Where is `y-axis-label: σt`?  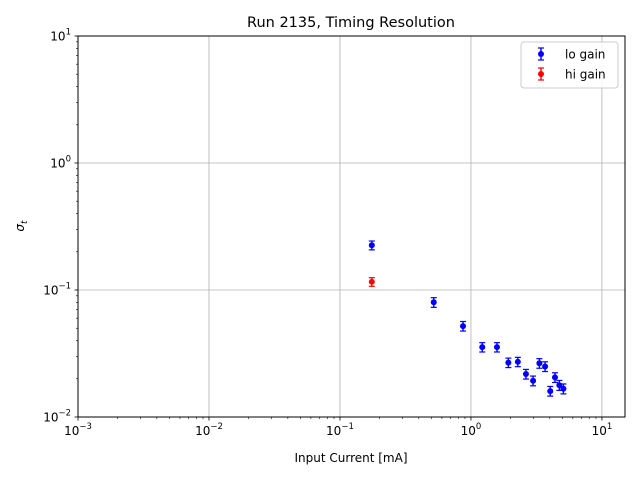
y-axis-label: σt is located at coordinates (21, 226).